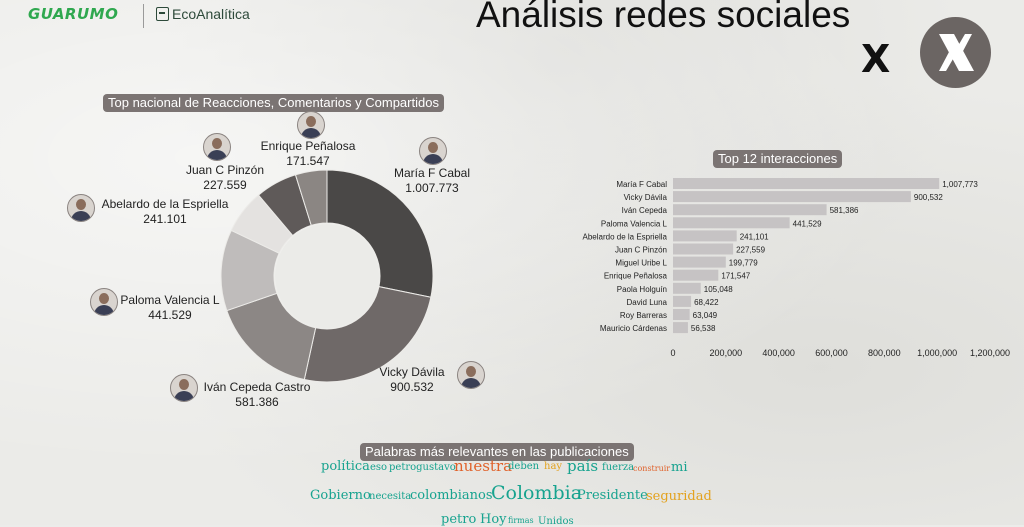 The height and width of the screenshot is (527, 1024). Describe the element at coordinates (960, 184) in the screenshot. I see `bar-value-label: 1,007,773` at that location.